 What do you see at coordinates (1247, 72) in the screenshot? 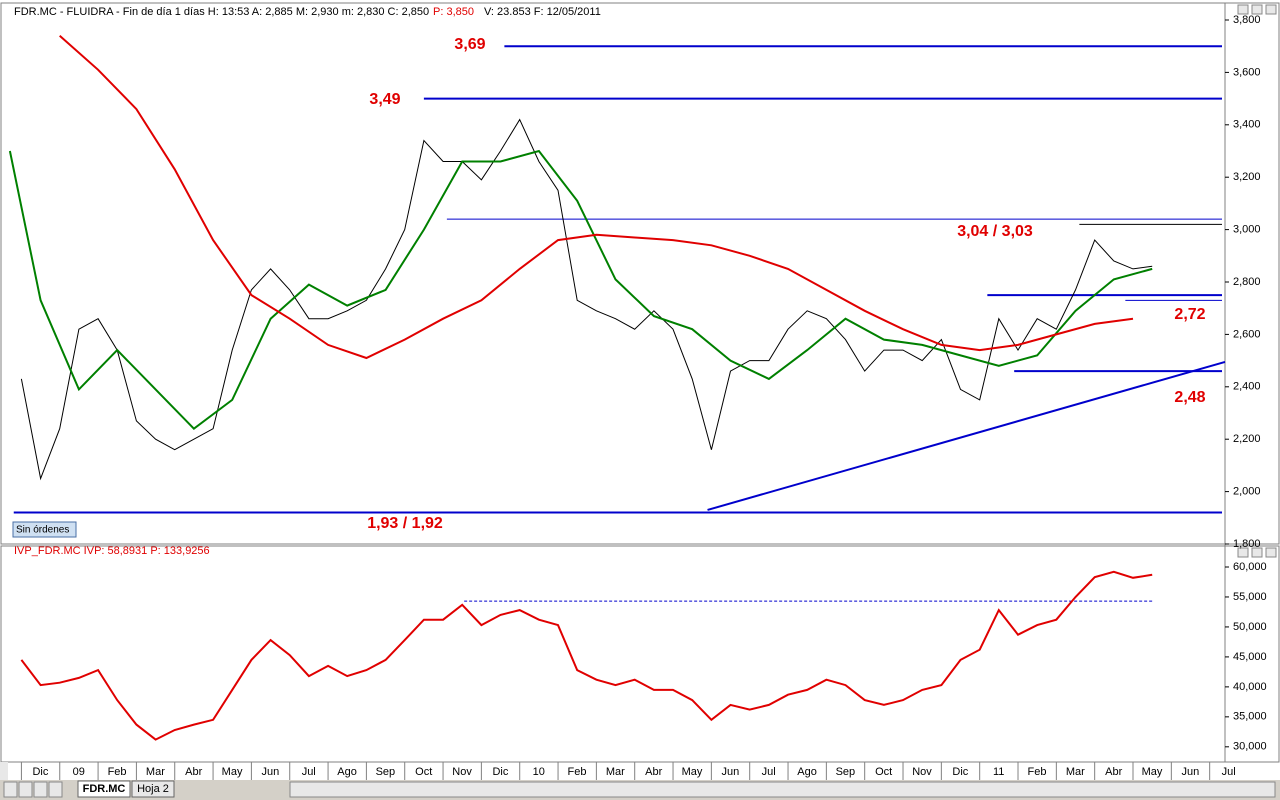
I see `y-tick-label: 3,600` at bounding box center [1247, 72].